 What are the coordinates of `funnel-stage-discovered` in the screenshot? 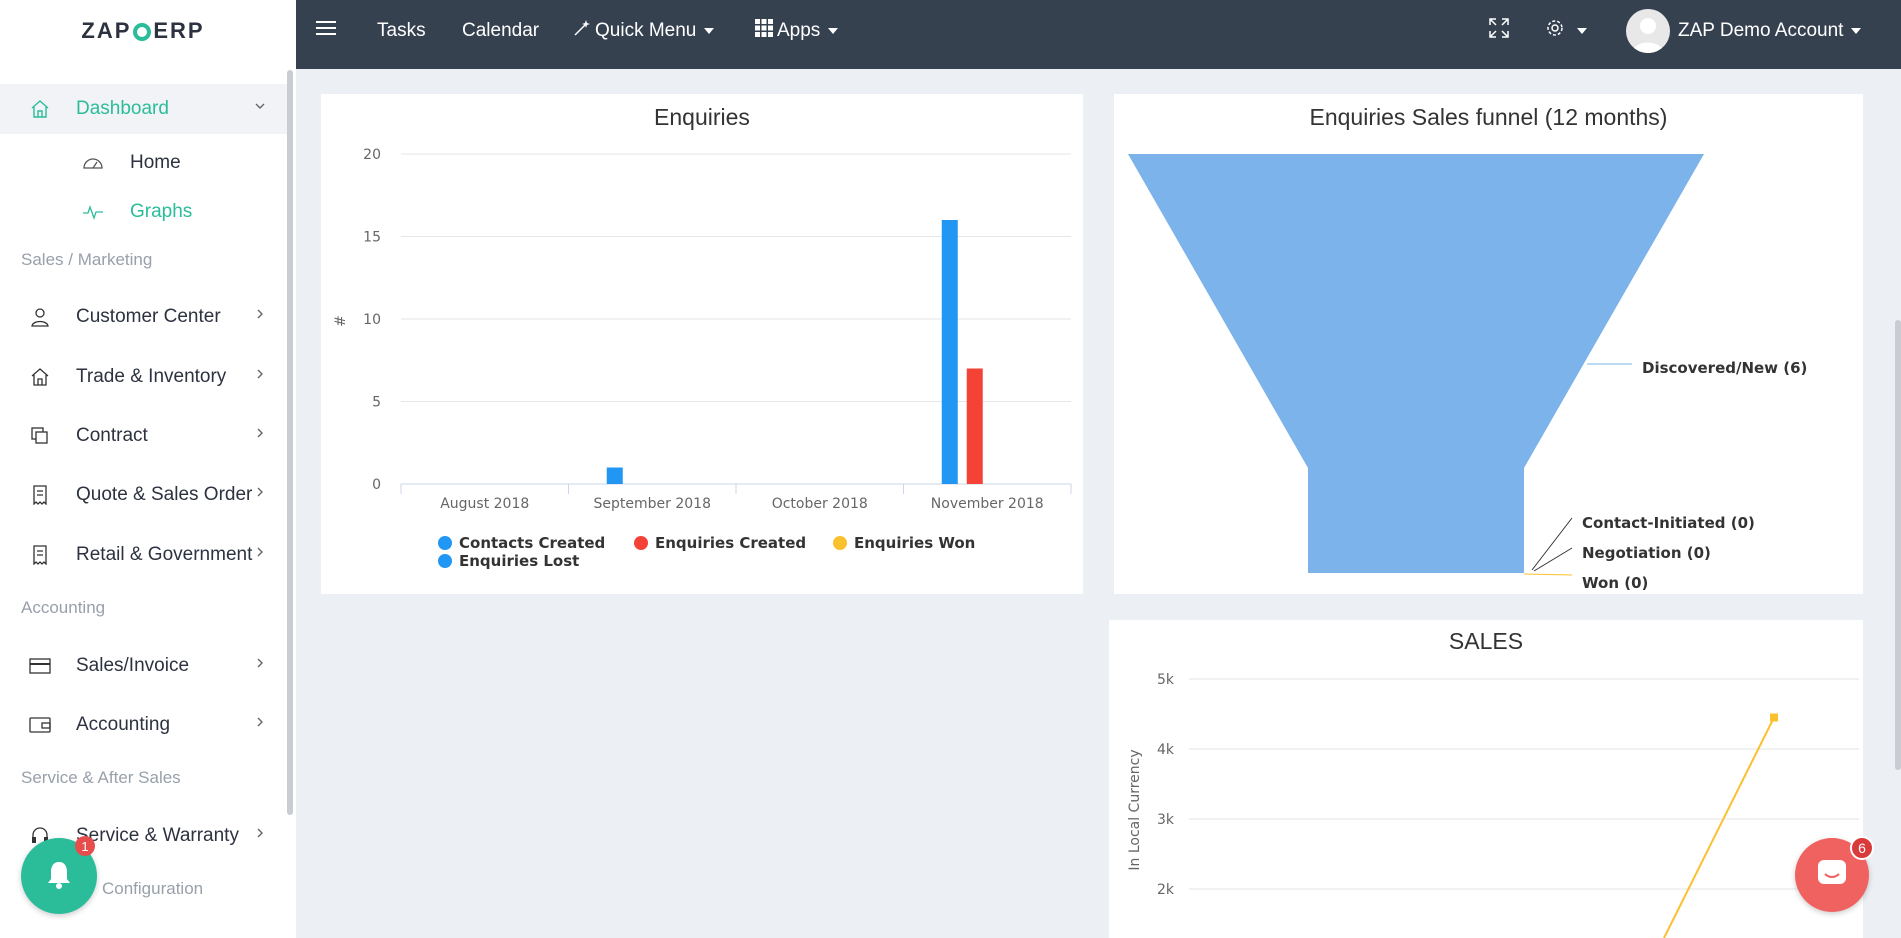 It's located at (1416, 363).